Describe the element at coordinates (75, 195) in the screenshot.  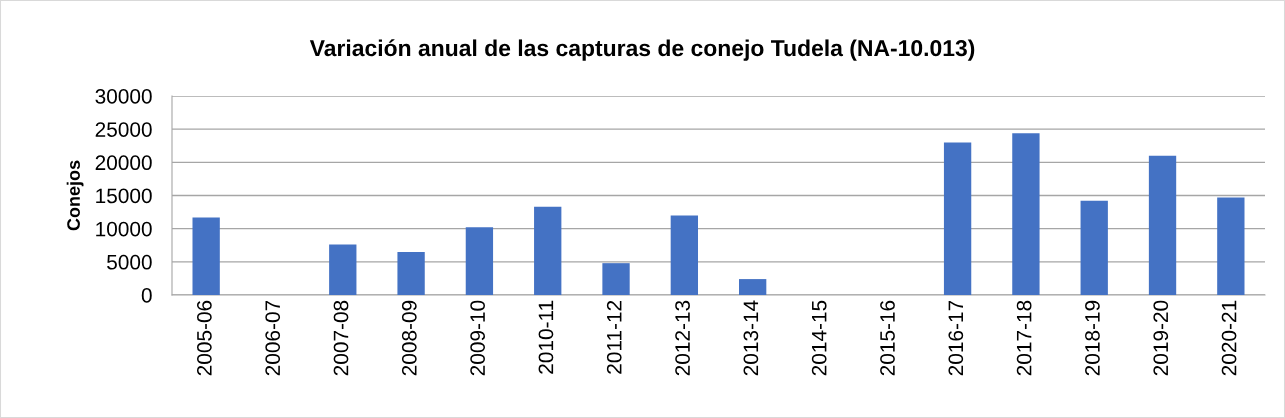
I see `y-axis-title: Conejos` at that location.